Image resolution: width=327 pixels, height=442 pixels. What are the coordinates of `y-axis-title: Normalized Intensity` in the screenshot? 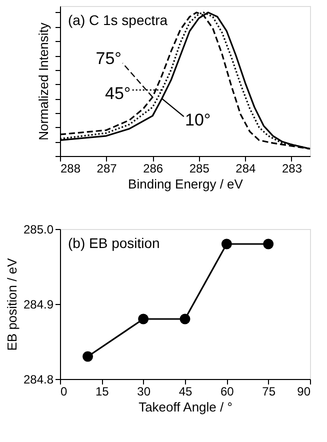 It's located at (43, 81).